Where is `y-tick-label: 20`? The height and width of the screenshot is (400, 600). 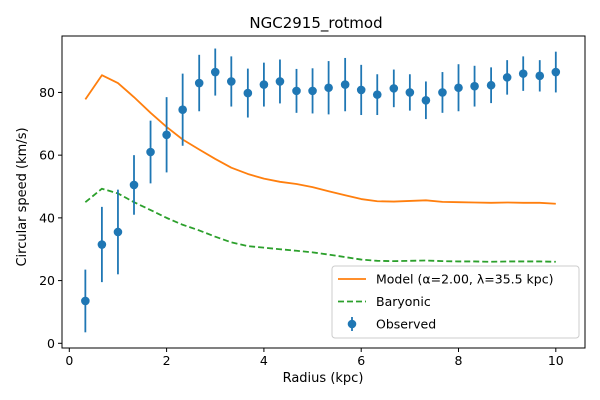 y-tick-label: 20 is located at coordinates (47, 280).